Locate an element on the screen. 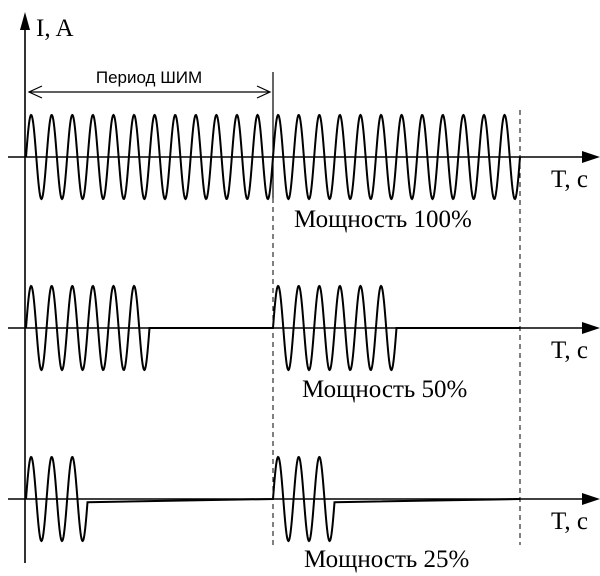 The height and width of the screenshot is (576, 600). period-arrow-right is located at coordinates (264, 92).